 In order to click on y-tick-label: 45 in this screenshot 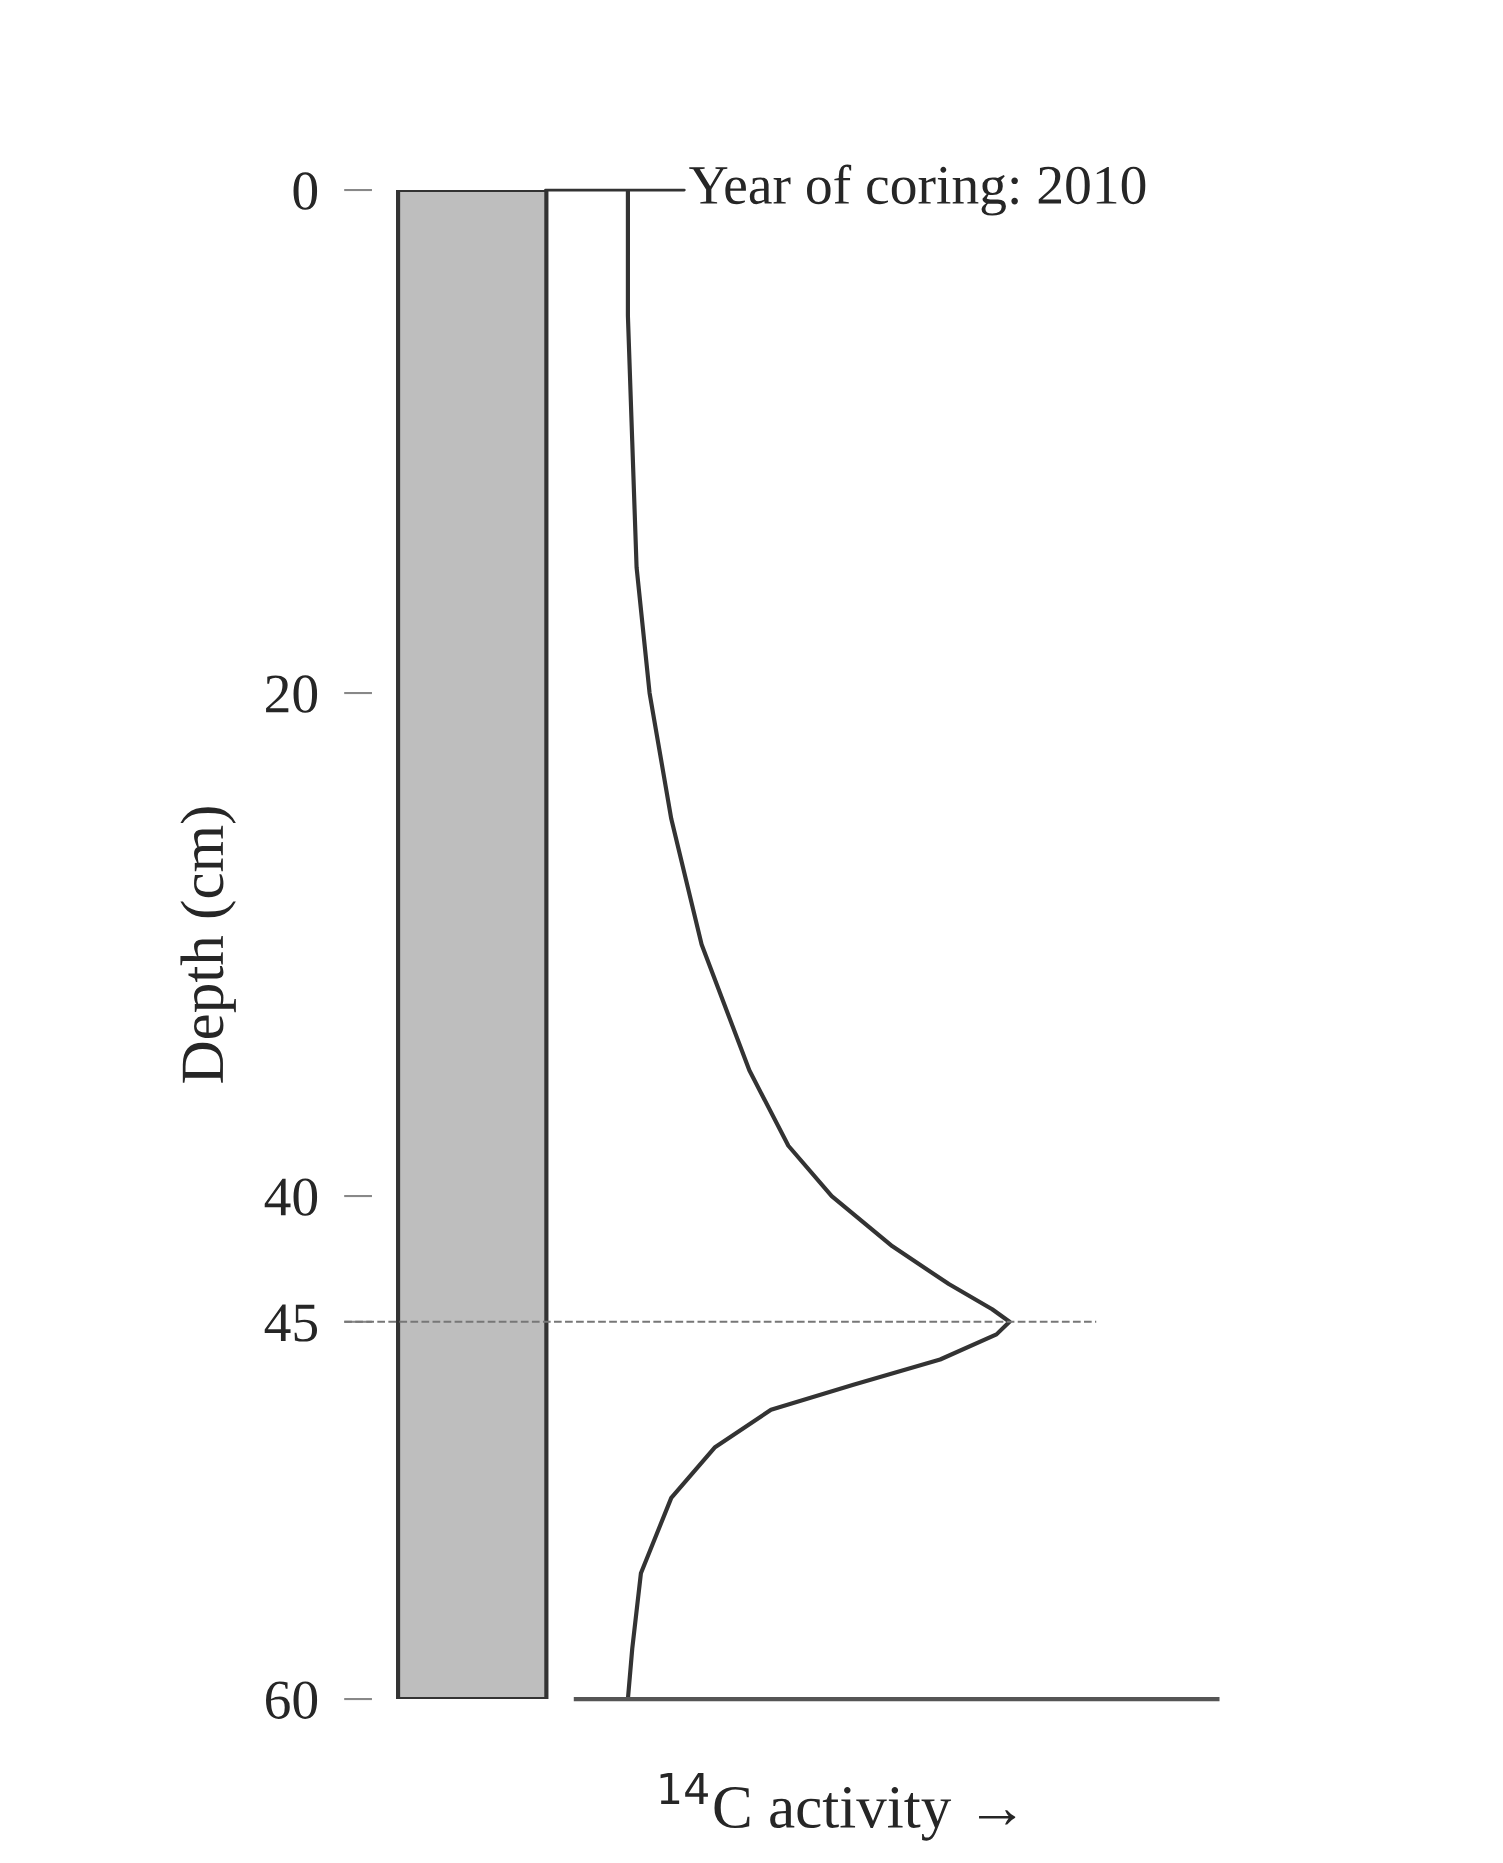, I will do `click(291, 1323)`.